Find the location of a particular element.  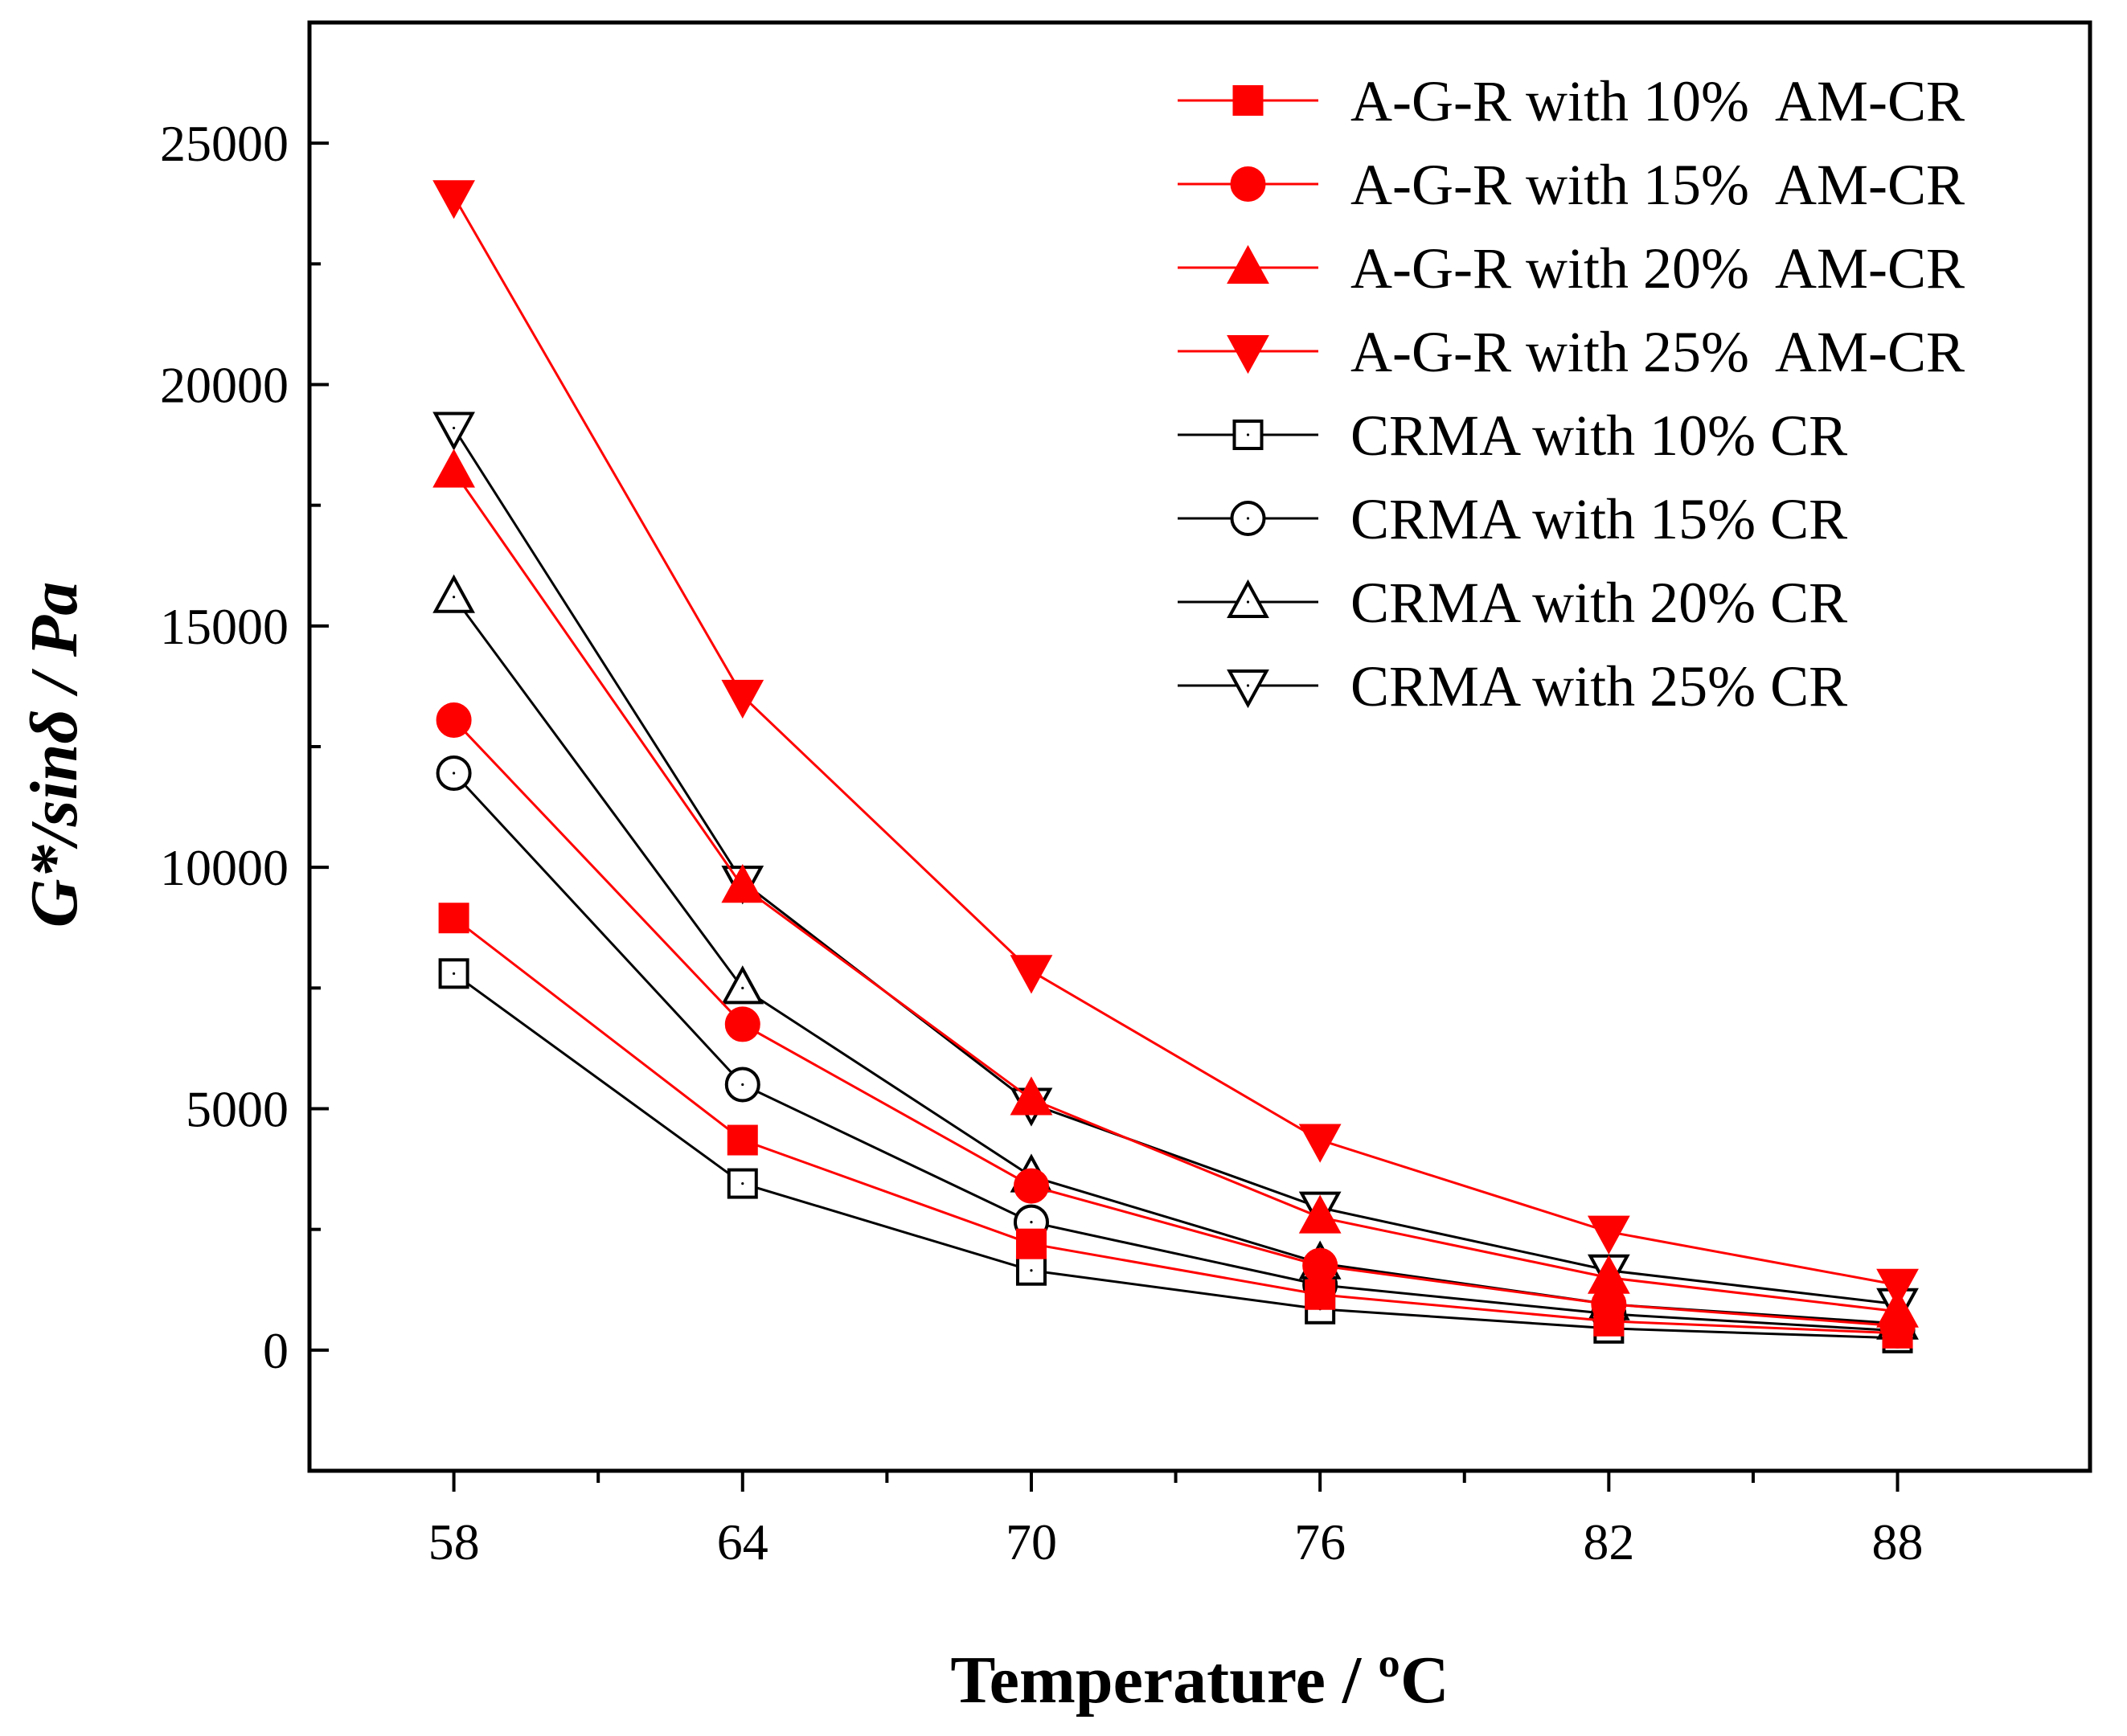

legend-item: A-G-R with 15% AM-CR is located at coordinates (1571, 185).